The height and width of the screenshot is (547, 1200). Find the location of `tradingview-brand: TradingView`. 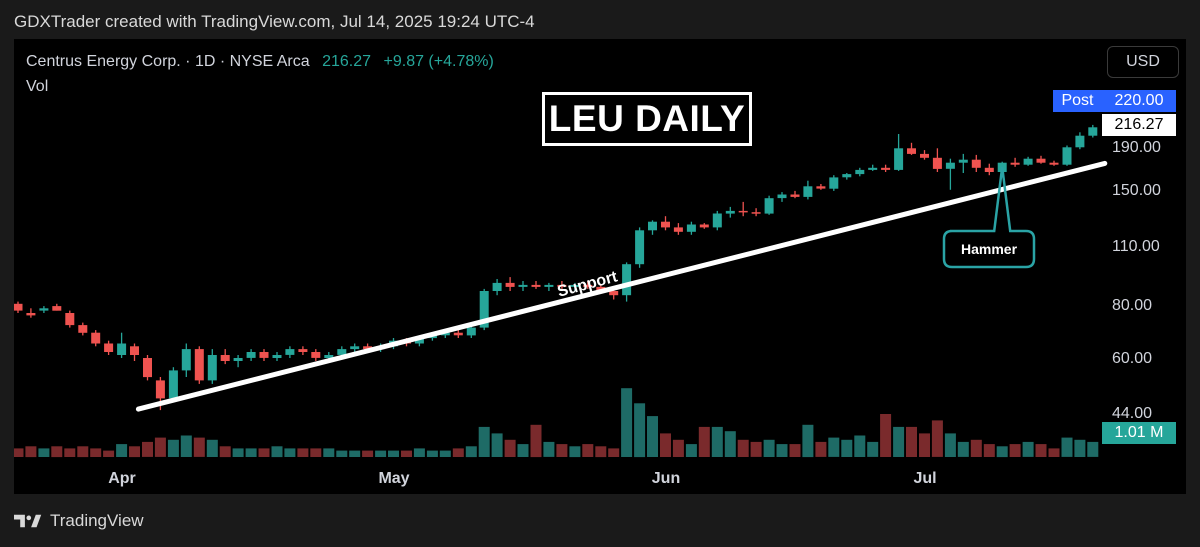

tradingview-brand: TradingView is located at coordinates (97, 520).